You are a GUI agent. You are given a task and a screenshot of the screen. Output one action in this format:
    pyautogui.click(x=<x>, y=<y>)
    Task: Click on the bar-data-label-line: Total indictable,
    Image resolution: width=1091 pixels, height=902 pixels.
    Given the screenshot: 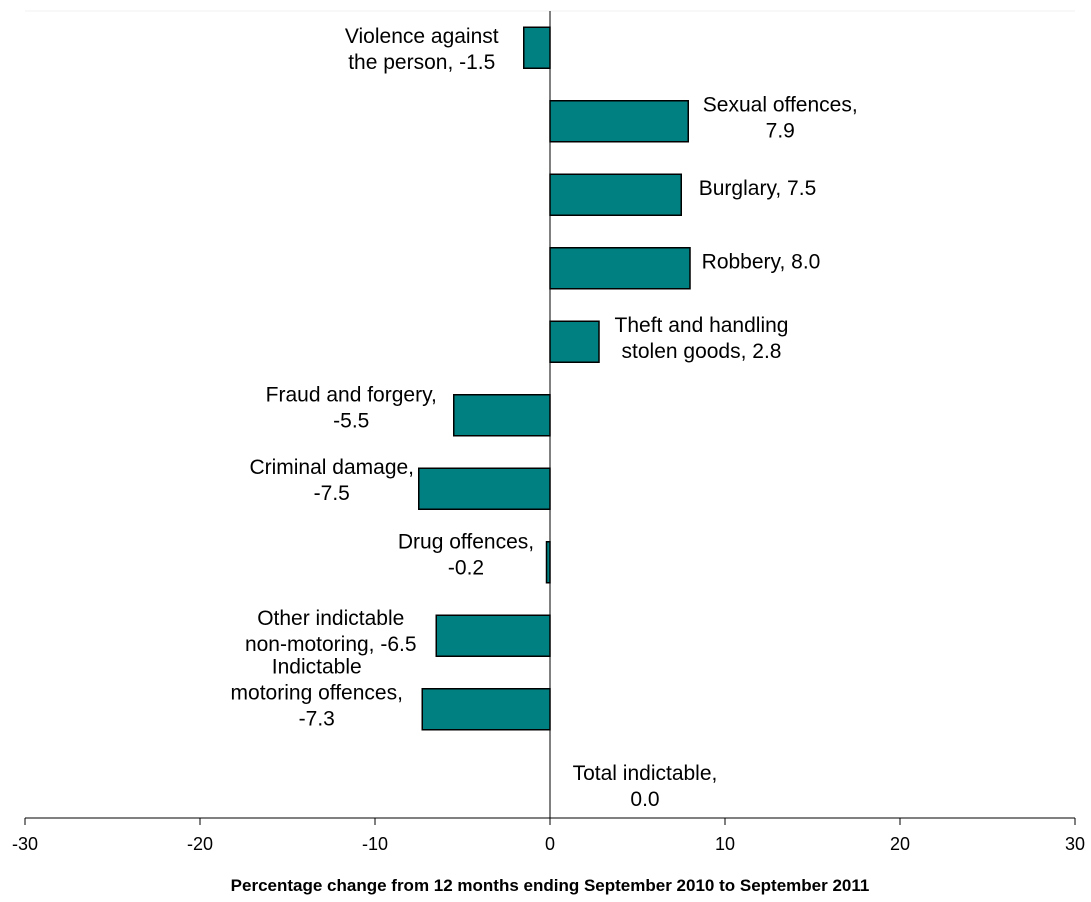 What is the action you would take?
    pyautogui.click(x=645, y=773)
    